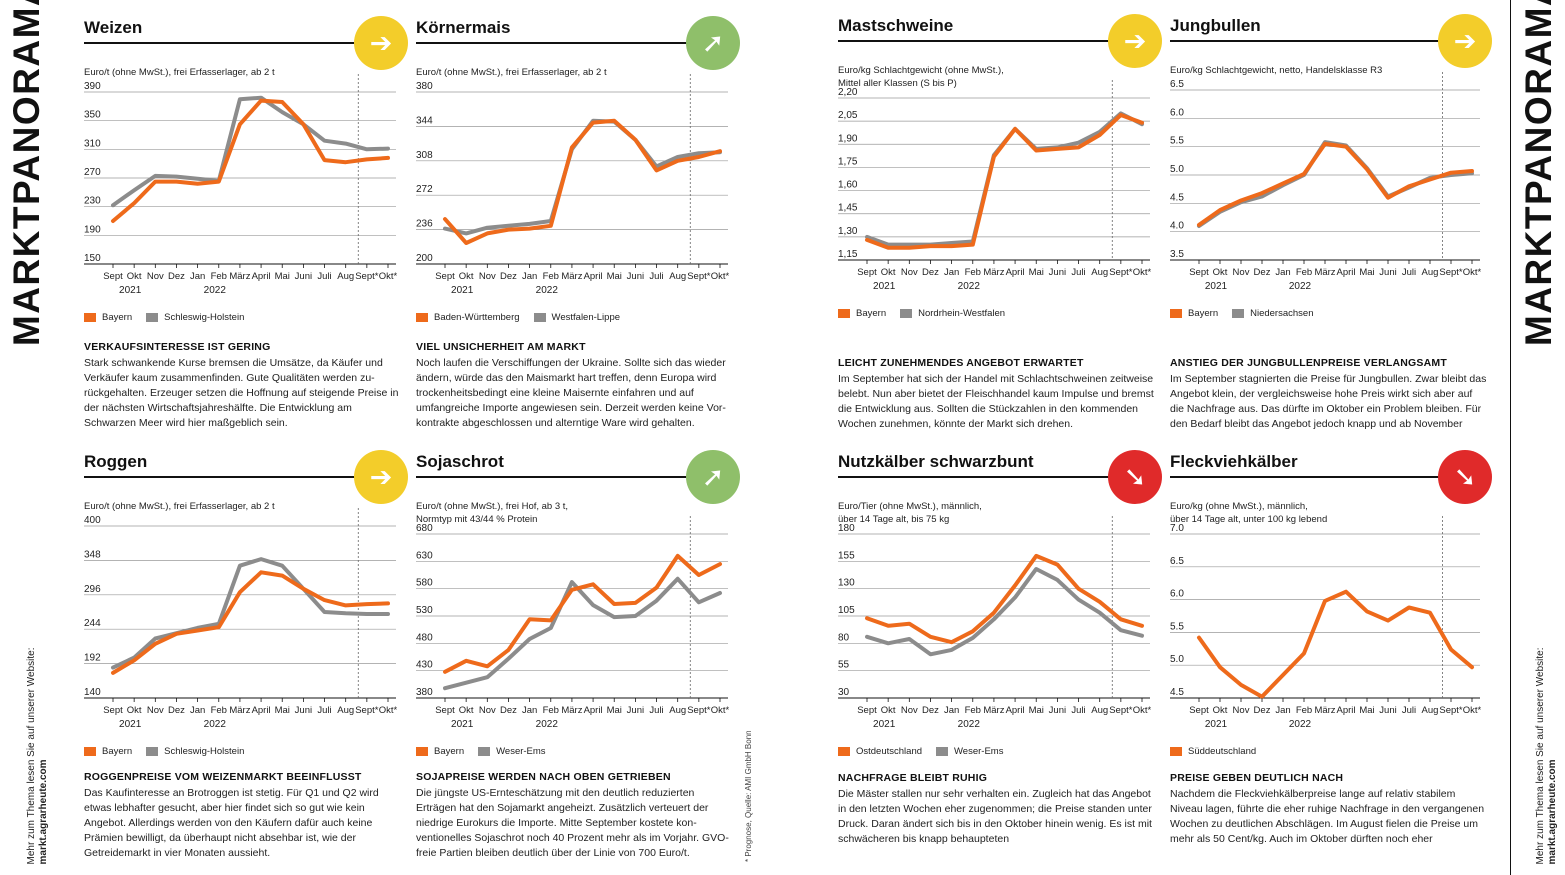 This screenshot has height=875, width=1565. What do you see at coordinates (92, 554) in the screenshot?
I see `y-tick-label: 348` at bounding box center [92, 554].